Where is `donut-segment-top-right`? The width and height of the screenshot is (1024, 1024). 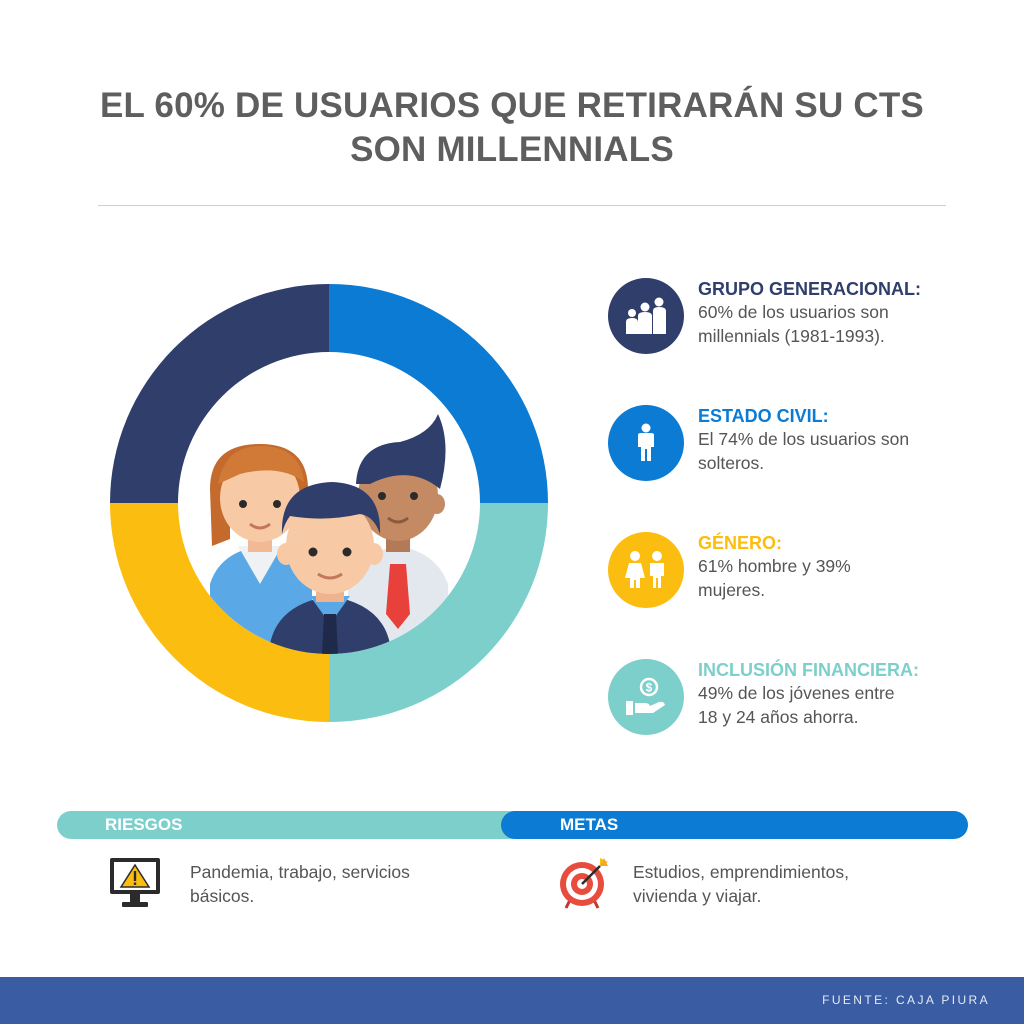
donut-segment-top-right is located at coordinates (438, 393).